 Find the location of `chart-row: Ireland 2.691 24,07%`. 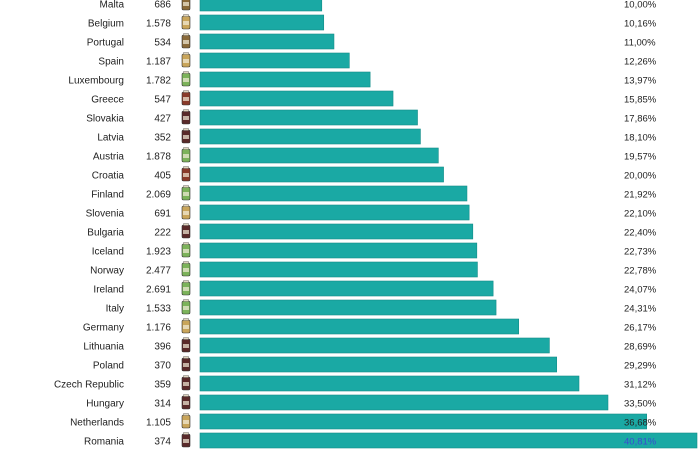

chart-row: Ireland 2.691 24,07% is located at coordinates (375, 288).